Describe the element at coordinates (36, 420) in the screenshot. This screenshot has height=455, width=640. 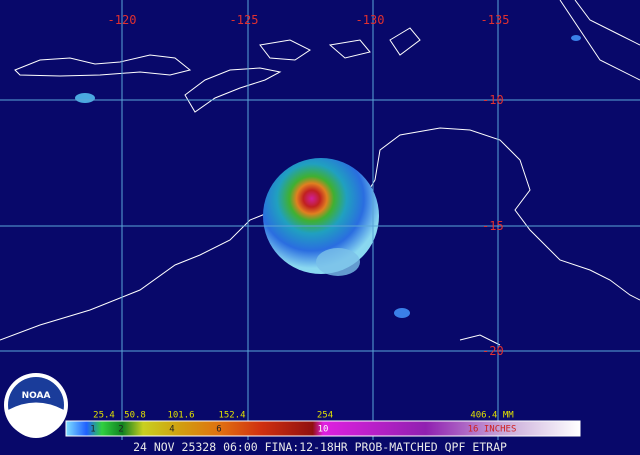
I see `logo-bird` at that location.